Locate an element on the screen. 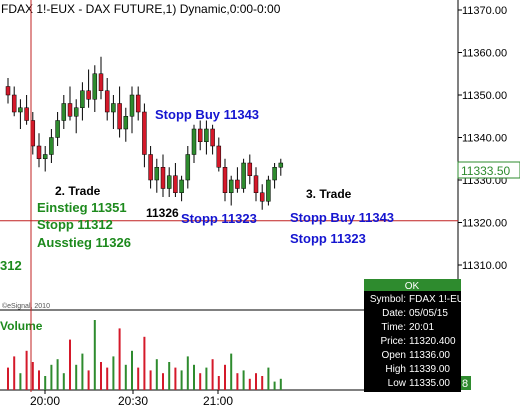 The image size is (520, 418). annotation-11326: 11326 is located at coordinates (162, 213).